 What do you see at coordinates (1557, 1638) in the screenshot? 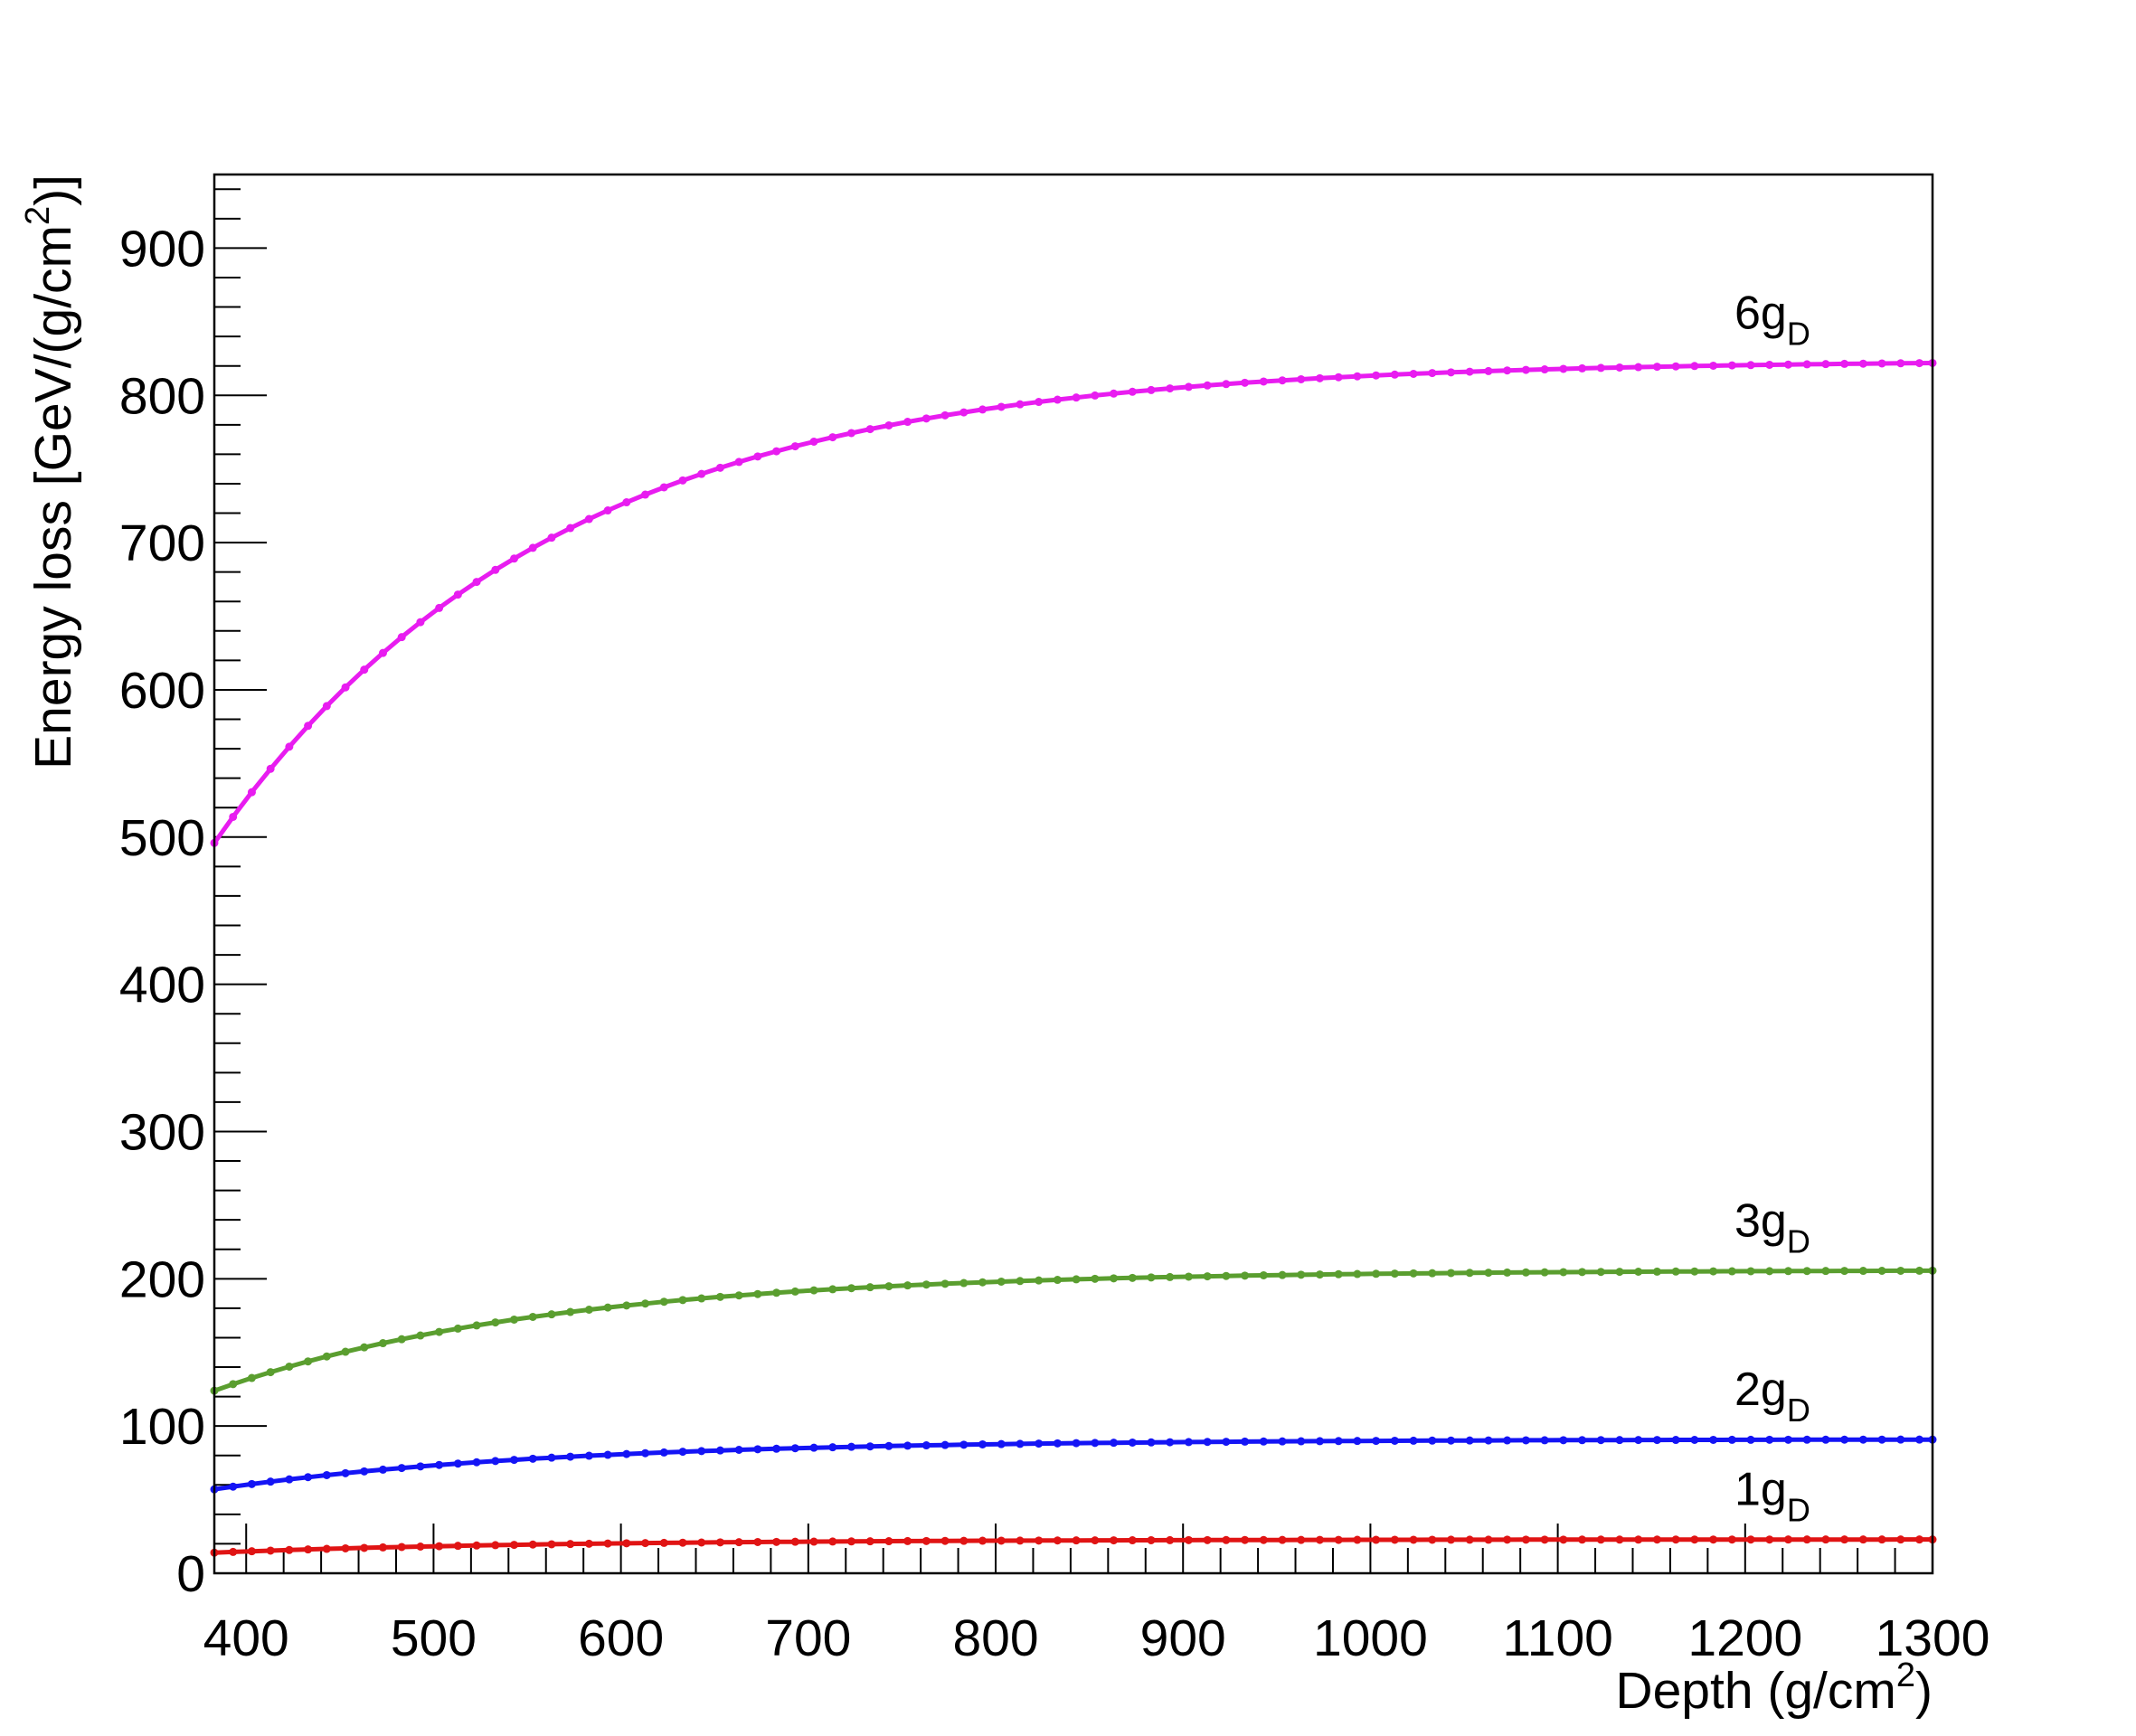
I see `x-tick-label: 1100` at bounding box center [1557, 1638].